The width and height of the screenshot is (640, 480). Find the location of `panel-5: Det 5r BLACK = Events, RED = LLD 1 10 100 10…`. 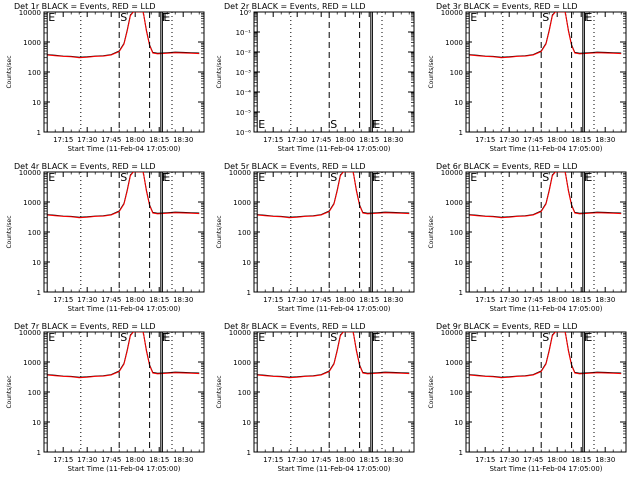

panel-5: Det 5r BLACK = Events, RED = LLD 1 10 100 10… is located at coordinates (315, 237).